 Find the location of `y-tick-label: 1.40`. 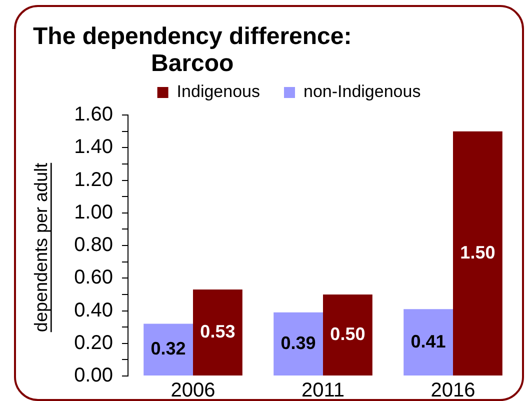

y-tick-label: 1.40 is located at coordinates (93, 147).